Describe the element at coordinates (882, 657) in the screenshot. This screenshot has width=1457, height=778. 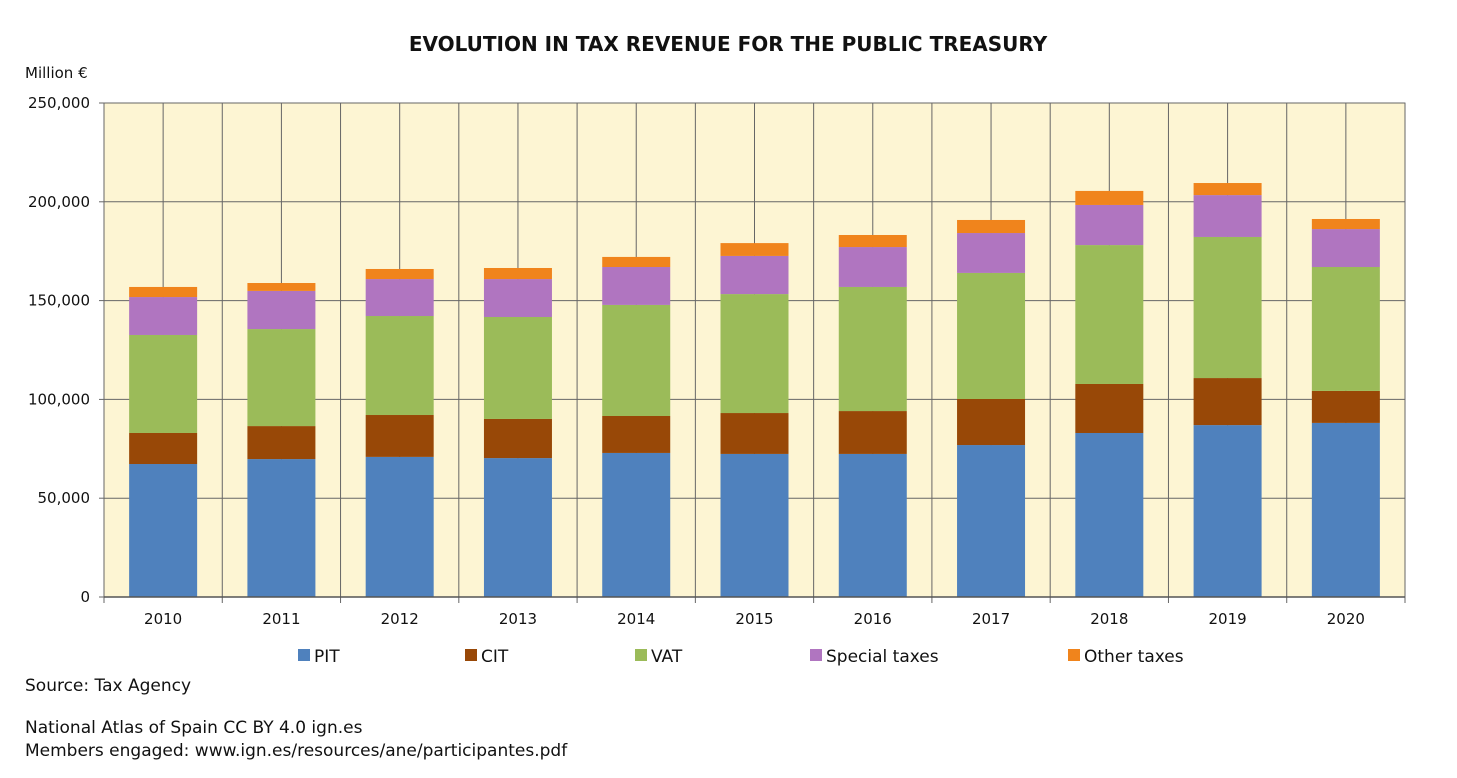
I see `legend-label: Special taxes` at that location.